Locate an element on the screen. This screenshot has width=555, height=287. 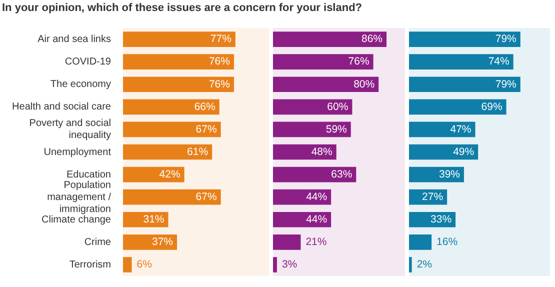
y-tick-label: Poverty and social inequality is located at coordinates (70, 130).